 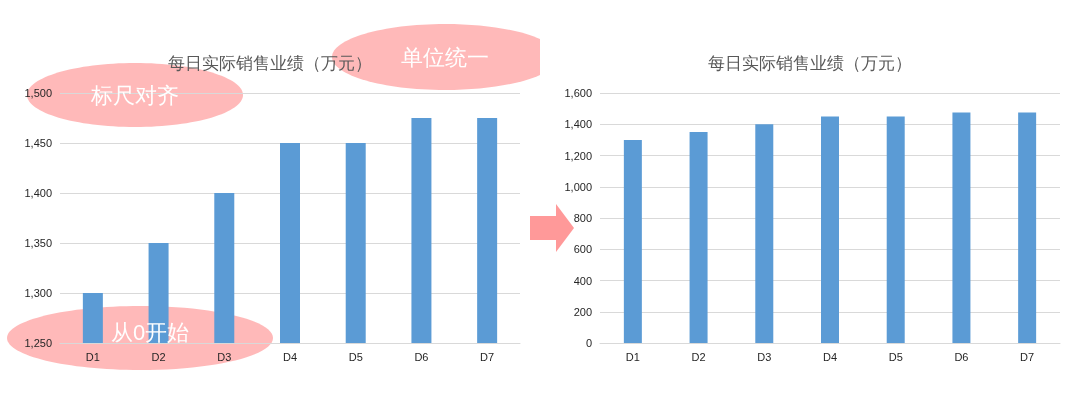 What do you see at coordinates (582, 311) in the screenshot?
I see `y-tick-label: 200` at bounding box center [582, 311].